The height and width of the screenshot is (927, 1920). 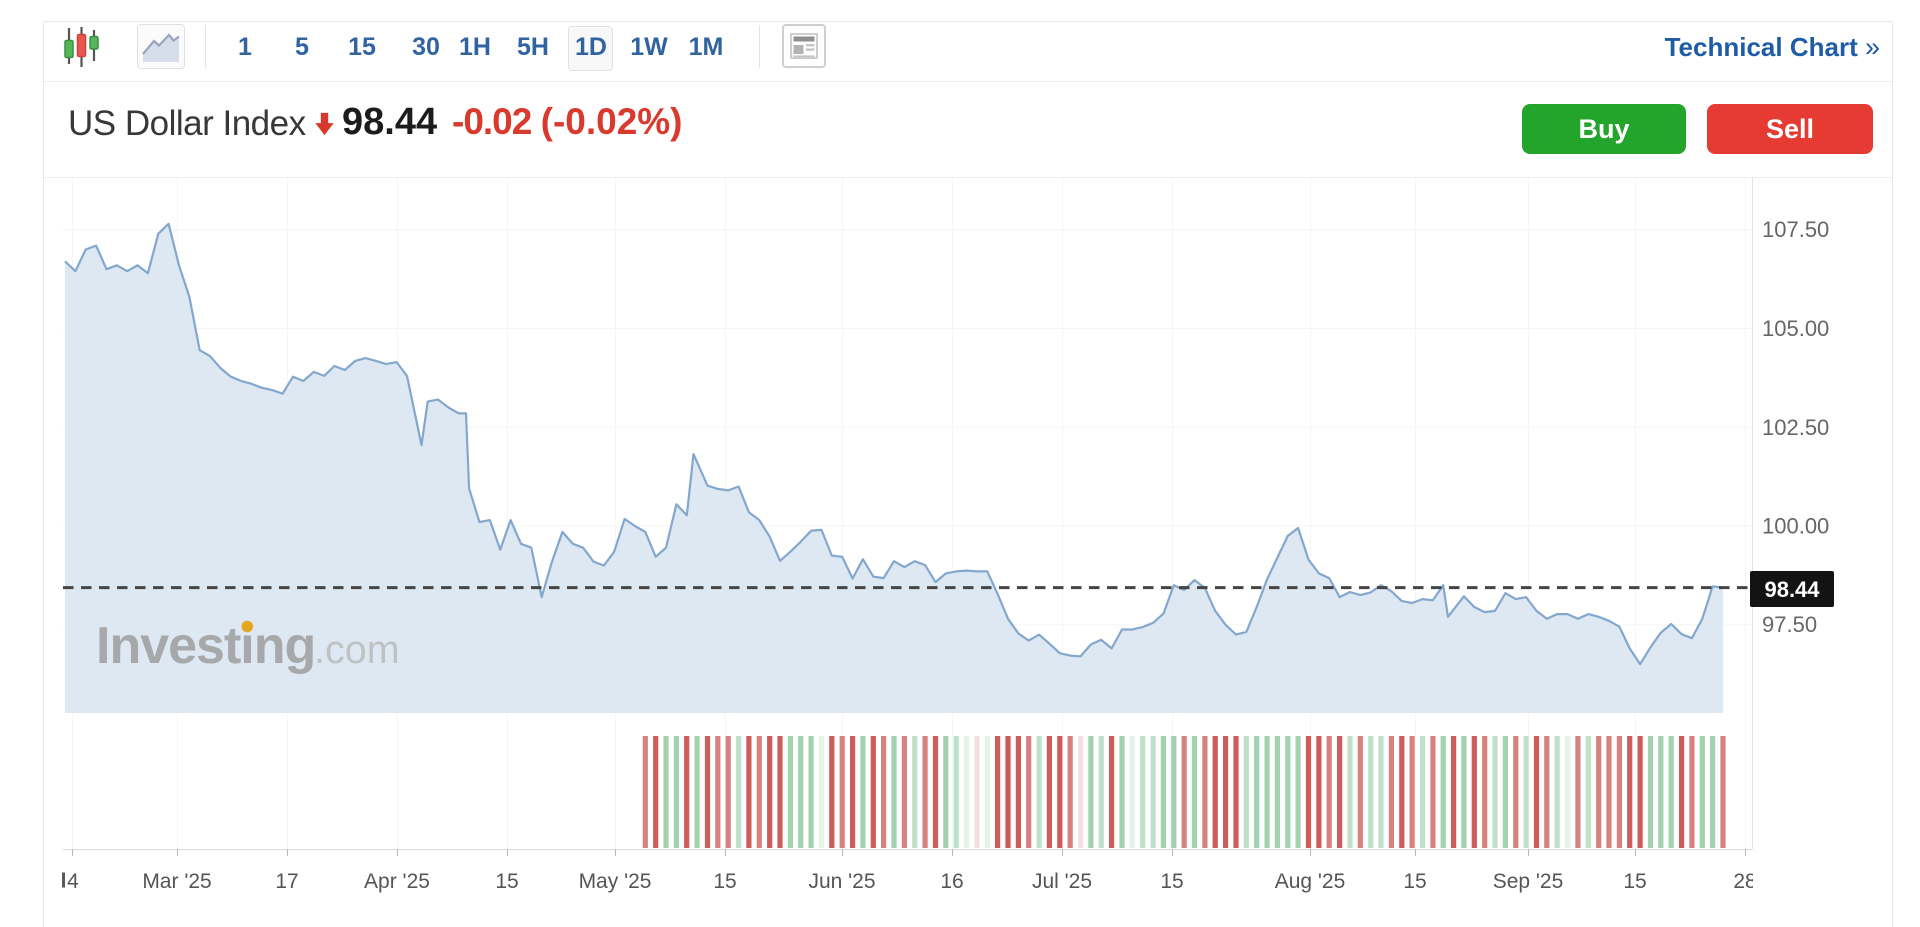 What do you see at coordinates (176, 881) in the screenshot?
I see `svg-text: Mar '25` at bounding box center [176, 881].